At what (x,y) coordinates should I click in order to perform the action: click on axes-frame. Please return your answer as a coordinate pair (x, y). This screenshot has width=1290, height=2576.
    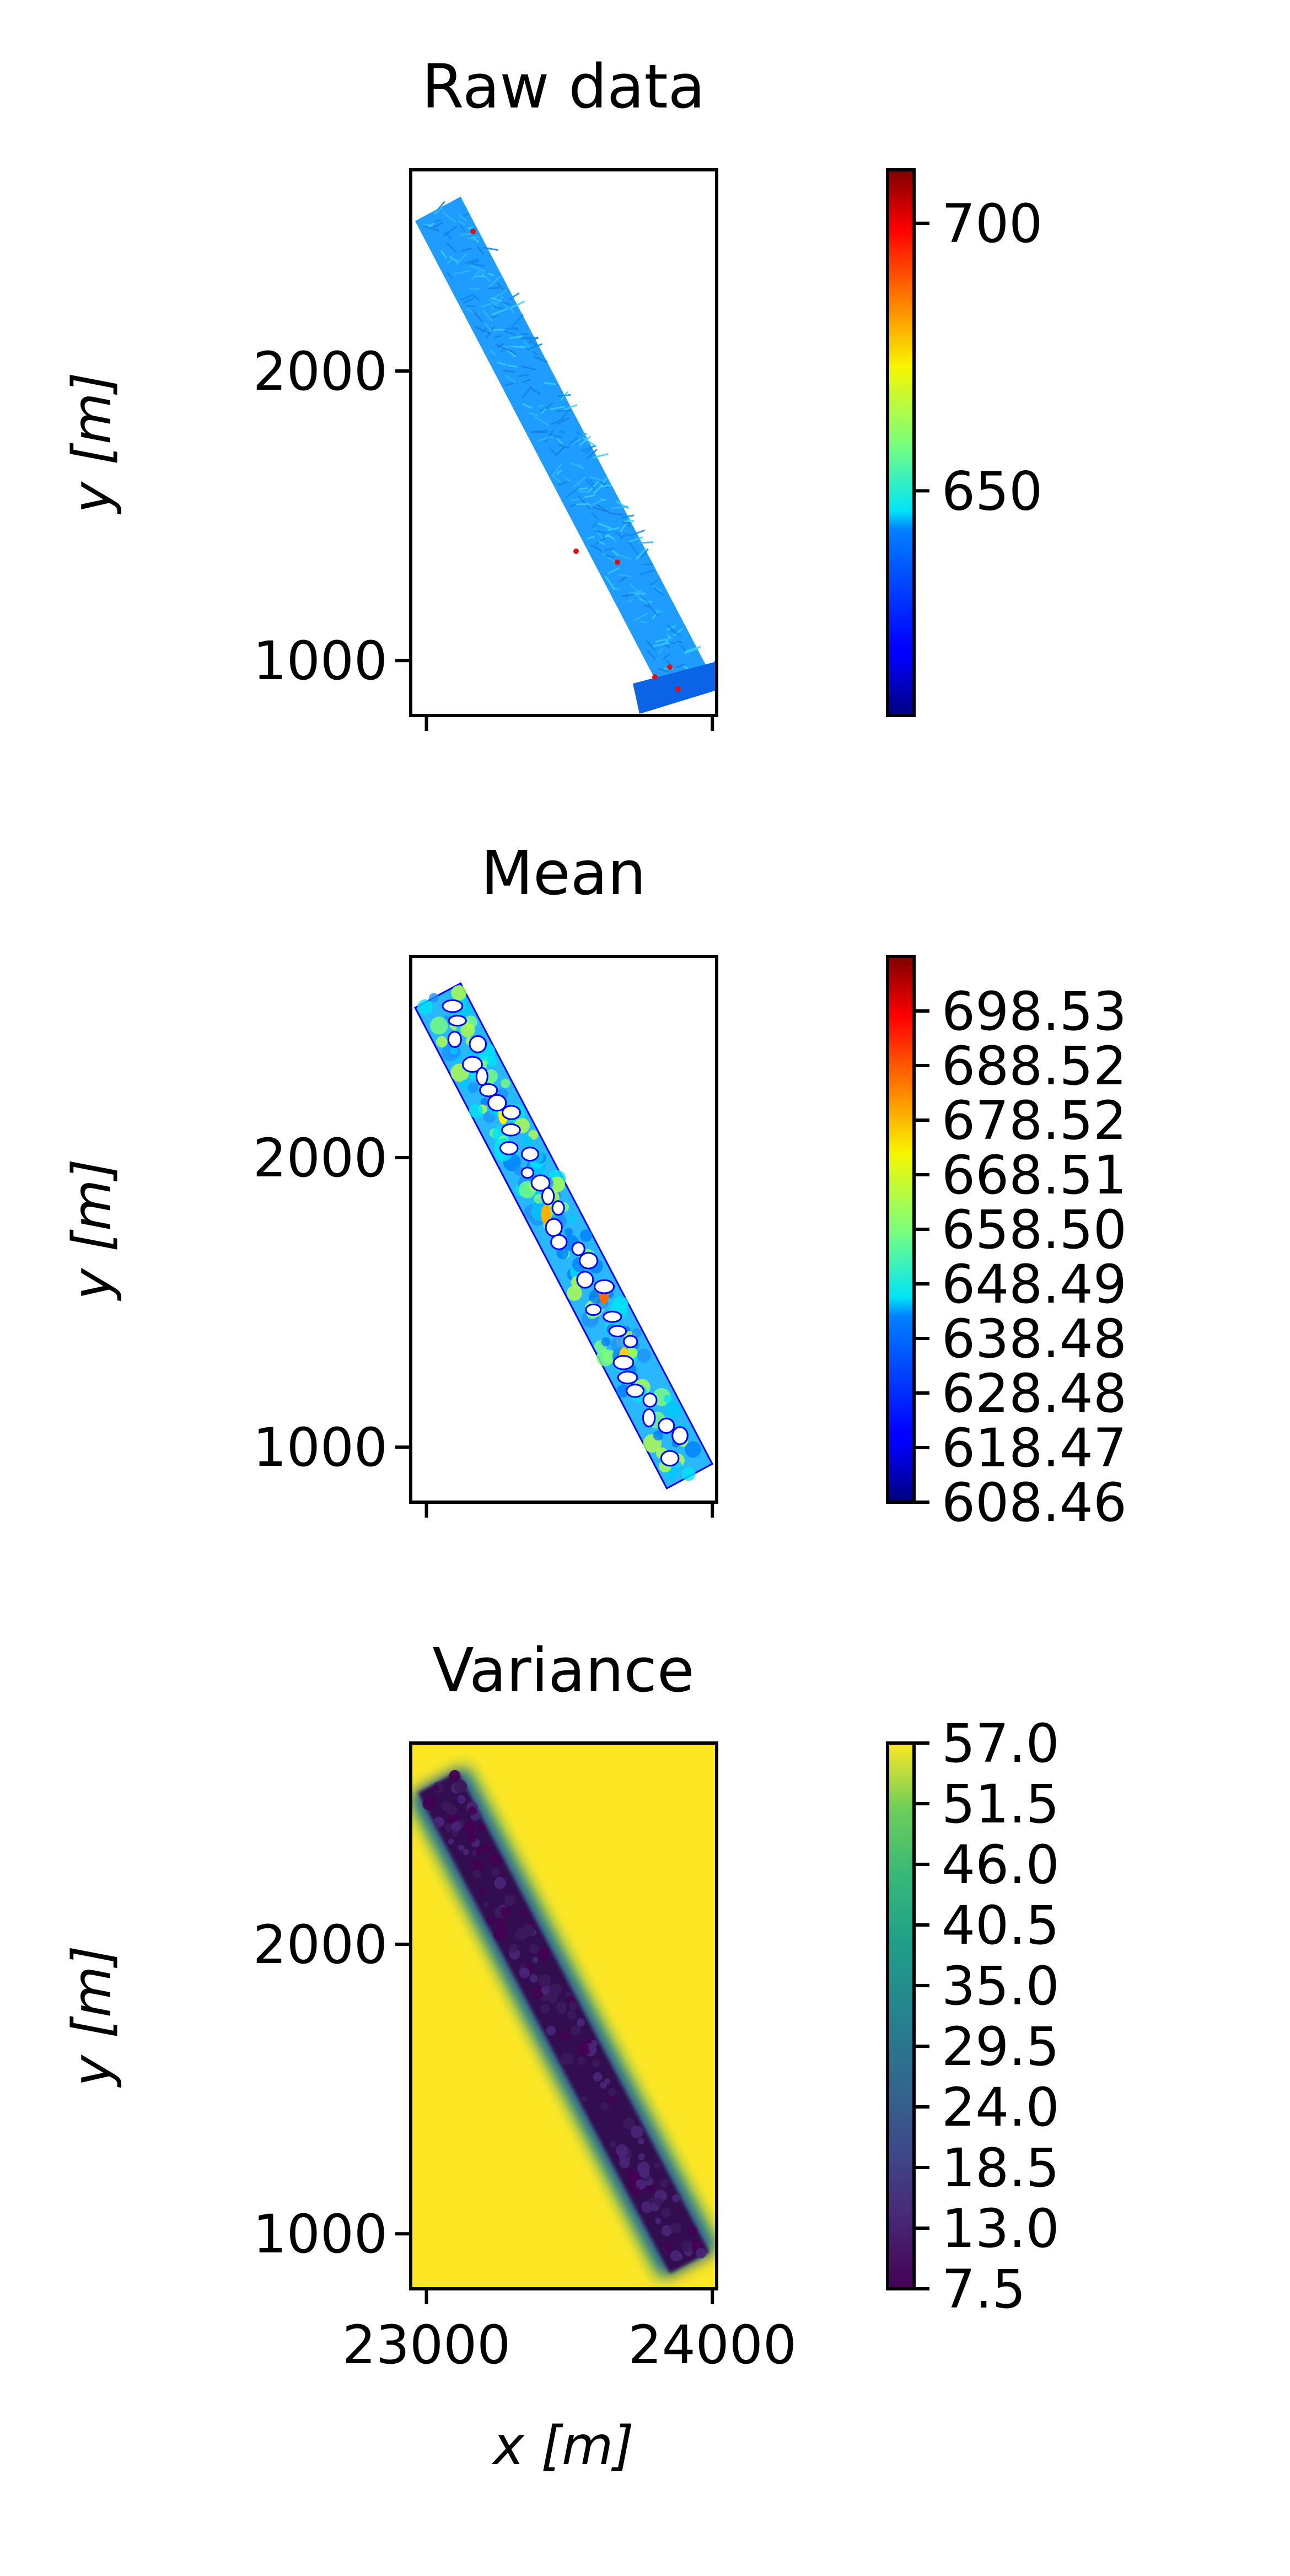
    Looking at the image, I should click on (563, 2015).